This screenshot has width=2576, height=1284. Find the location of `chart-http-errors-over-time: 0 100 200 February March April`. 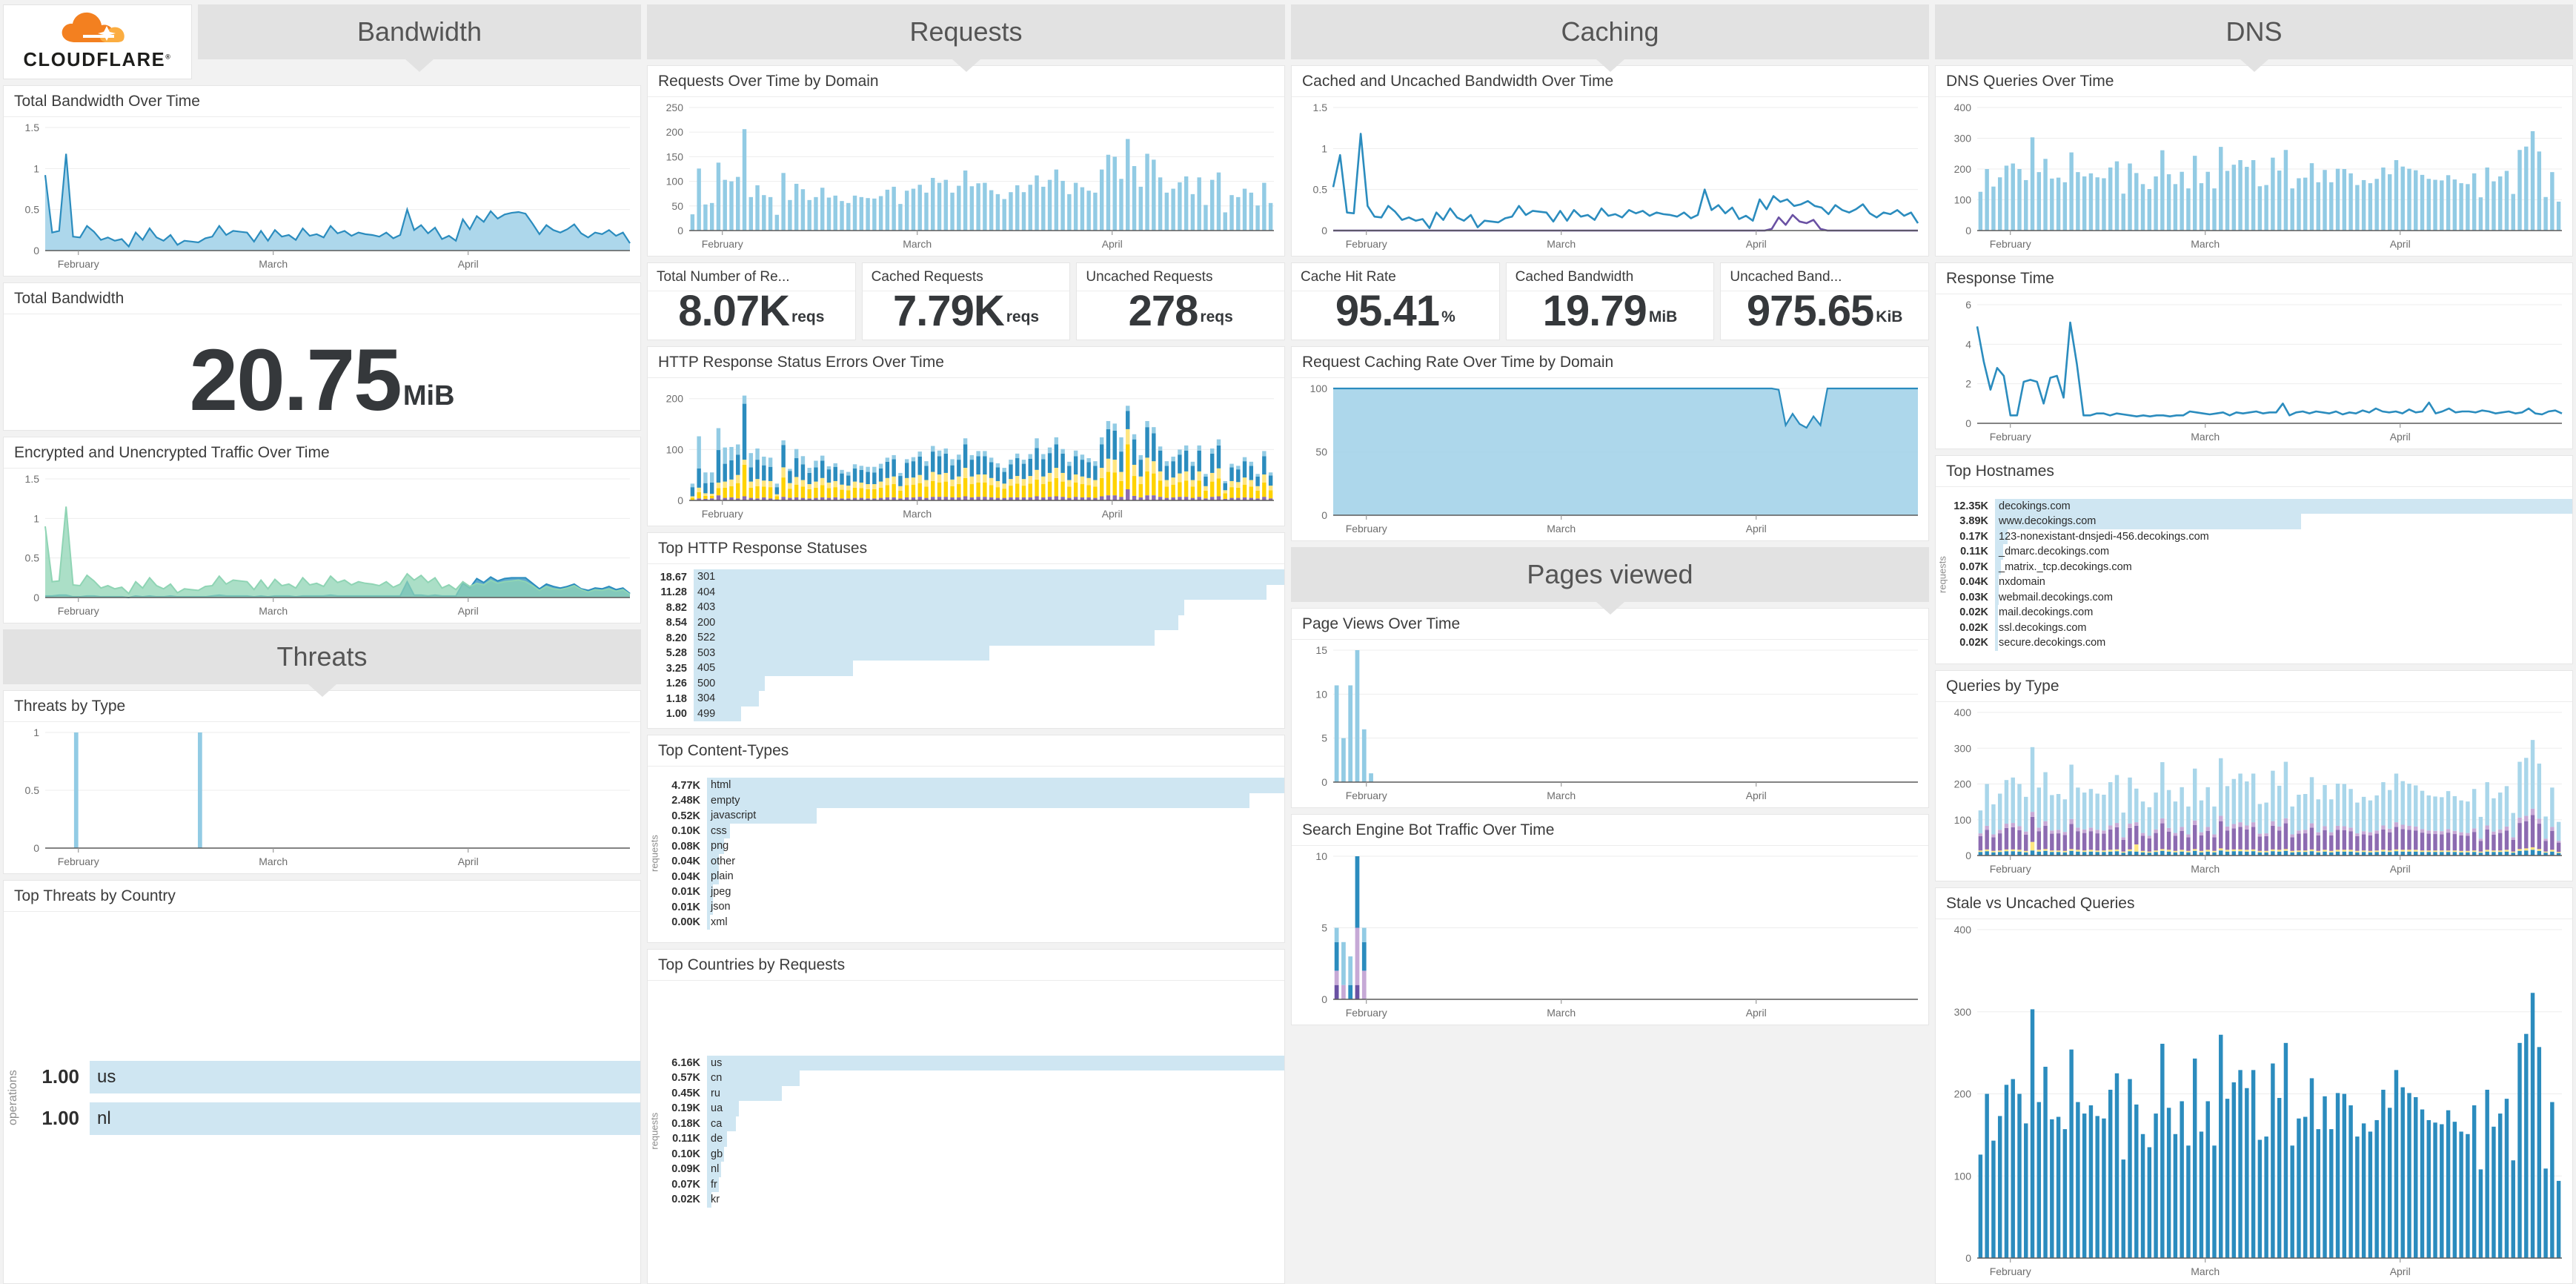

chart-http-errors-over-time: 0 100 200 February March April is located at coordinates (966, 452).